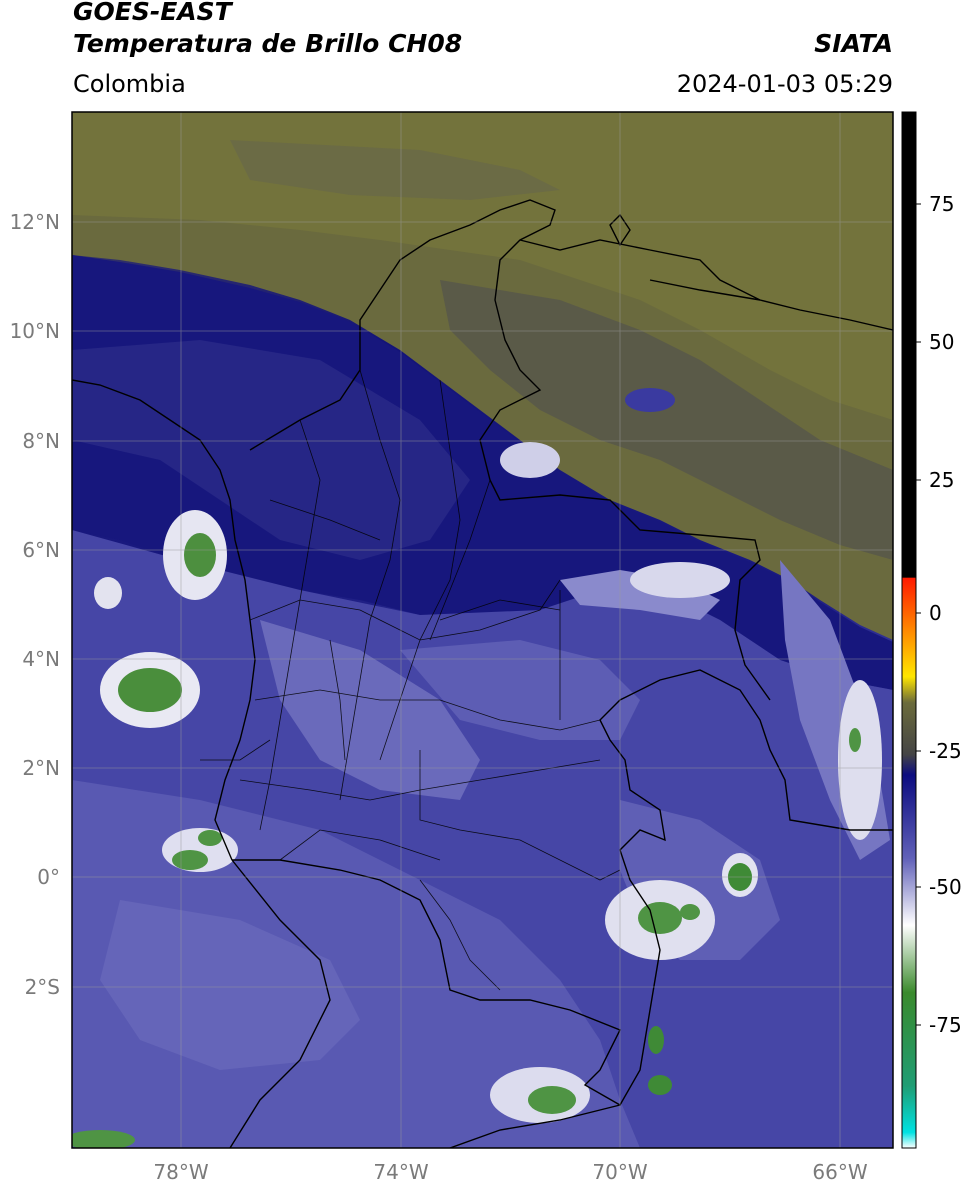 This screenshot has height=1190, width=966. Describe the element at coordinates (840, 1172) in the screenshot. I see `lon-label-66w: 66°W` at that location.